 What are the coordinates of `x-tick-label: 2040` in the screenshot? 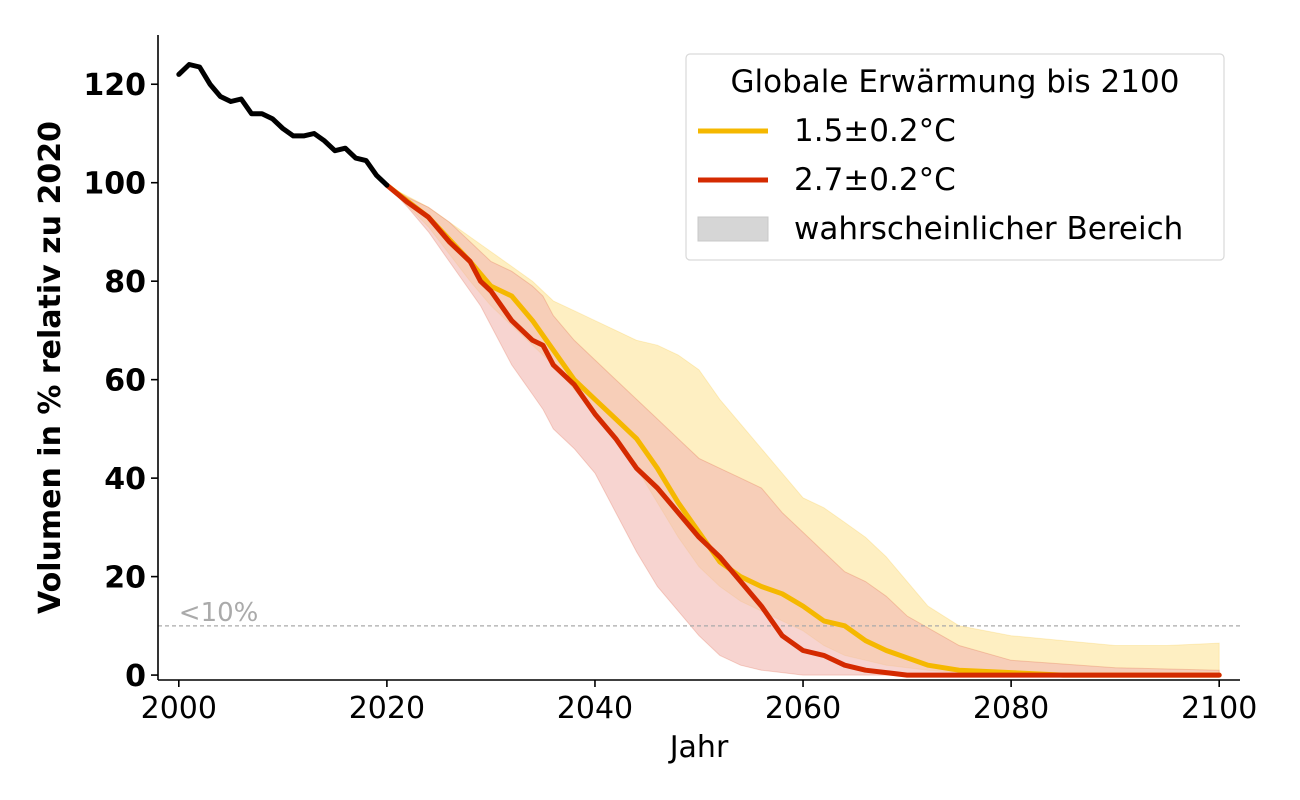 It's located at (595, 708).